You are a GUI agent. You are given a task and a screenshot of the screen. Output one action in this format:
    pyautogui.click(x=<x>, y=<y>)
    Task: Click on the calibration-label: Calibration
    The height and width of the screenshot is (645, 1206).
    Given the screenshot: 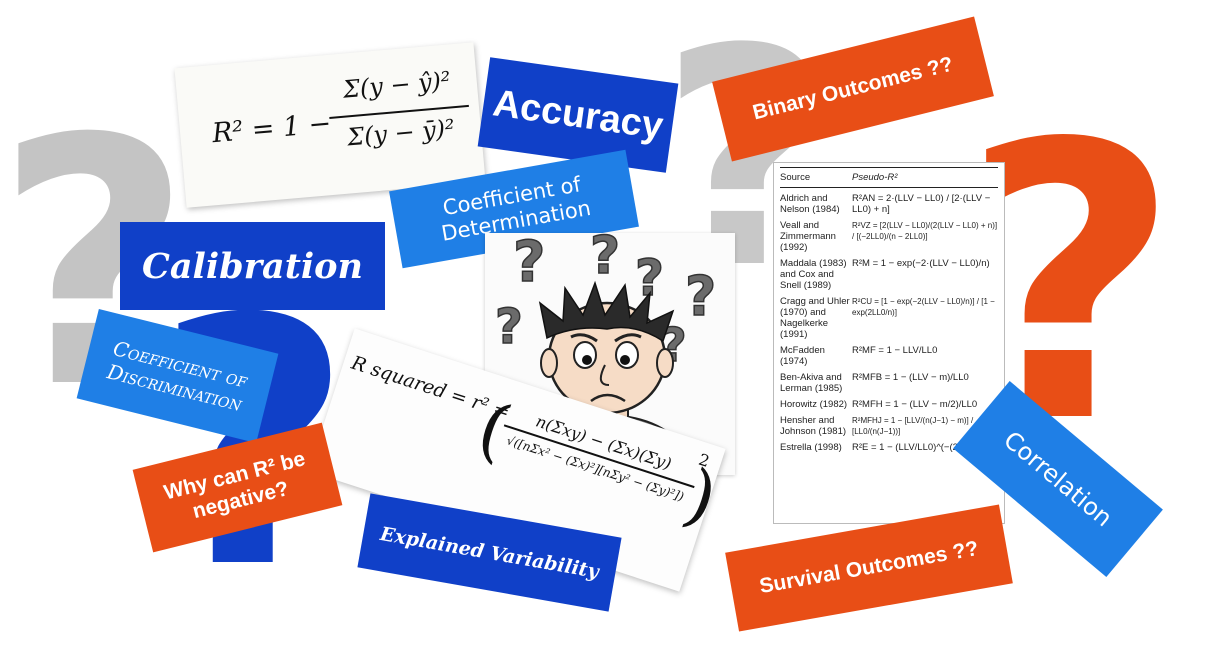 What is the action you would take?
    pyautogui.click(x=252, y=266)
    